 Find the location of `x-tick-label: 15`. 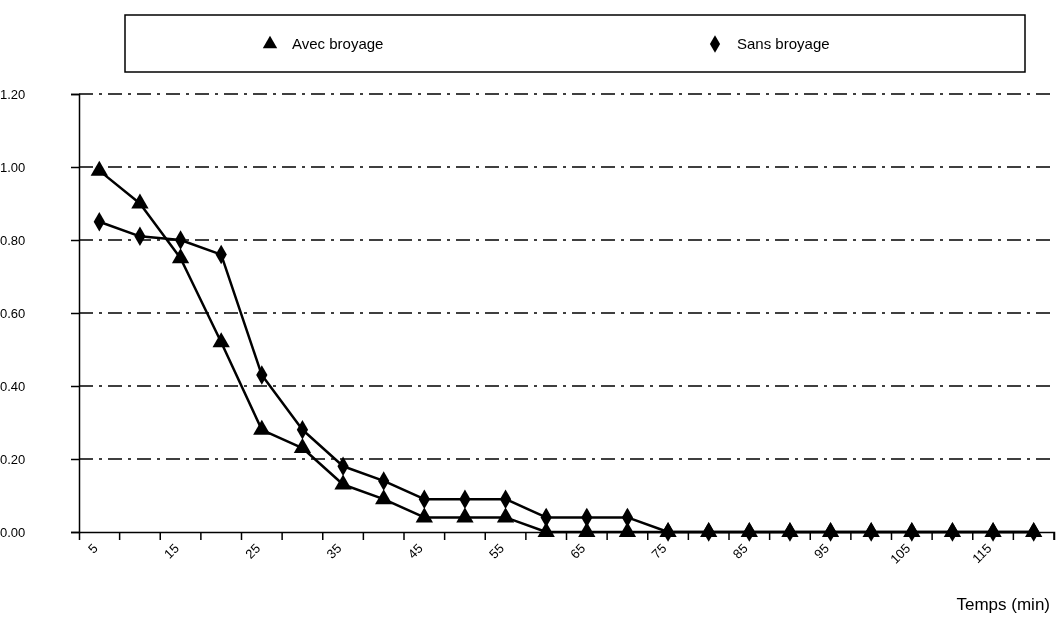

x-tick-label: 15 is located at coordinates (171, 551).